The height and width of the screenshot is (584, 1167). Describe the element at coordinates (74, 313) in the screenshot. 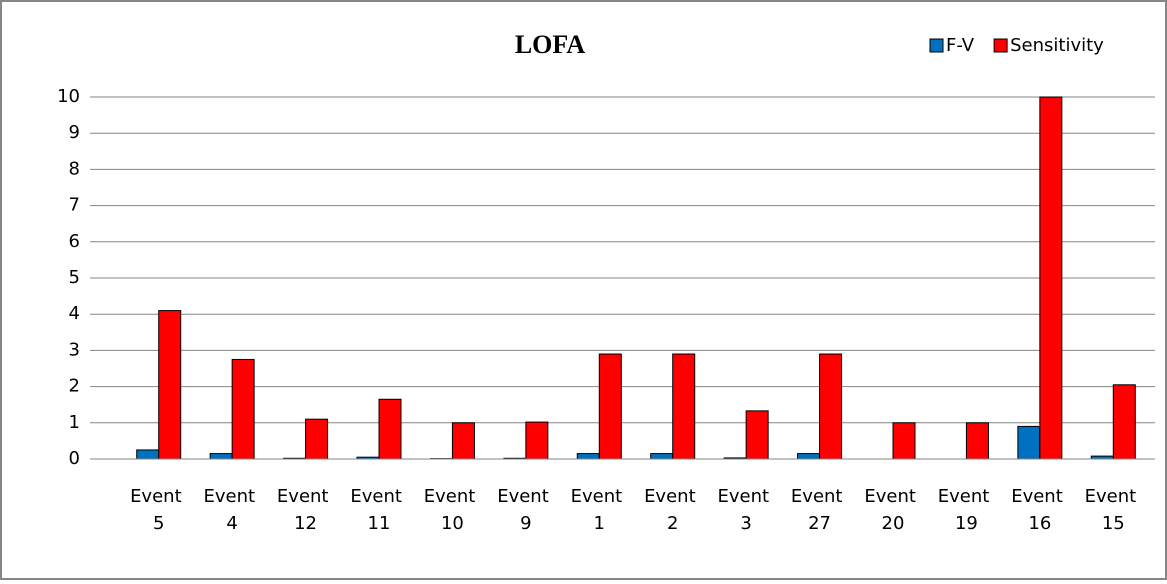

I see `y-tick-label: 4` at that location.